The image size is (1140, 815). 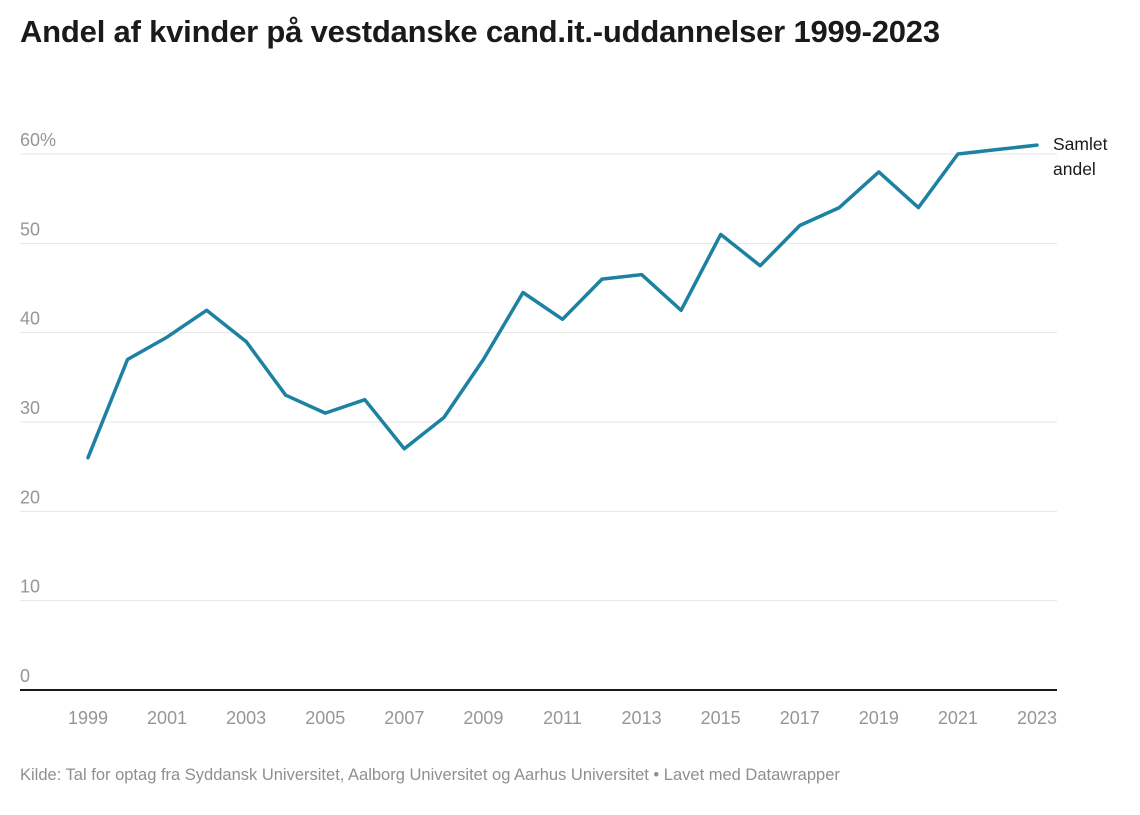 I want to click on x-tick-label: 2015, so click(x=721, y=718).